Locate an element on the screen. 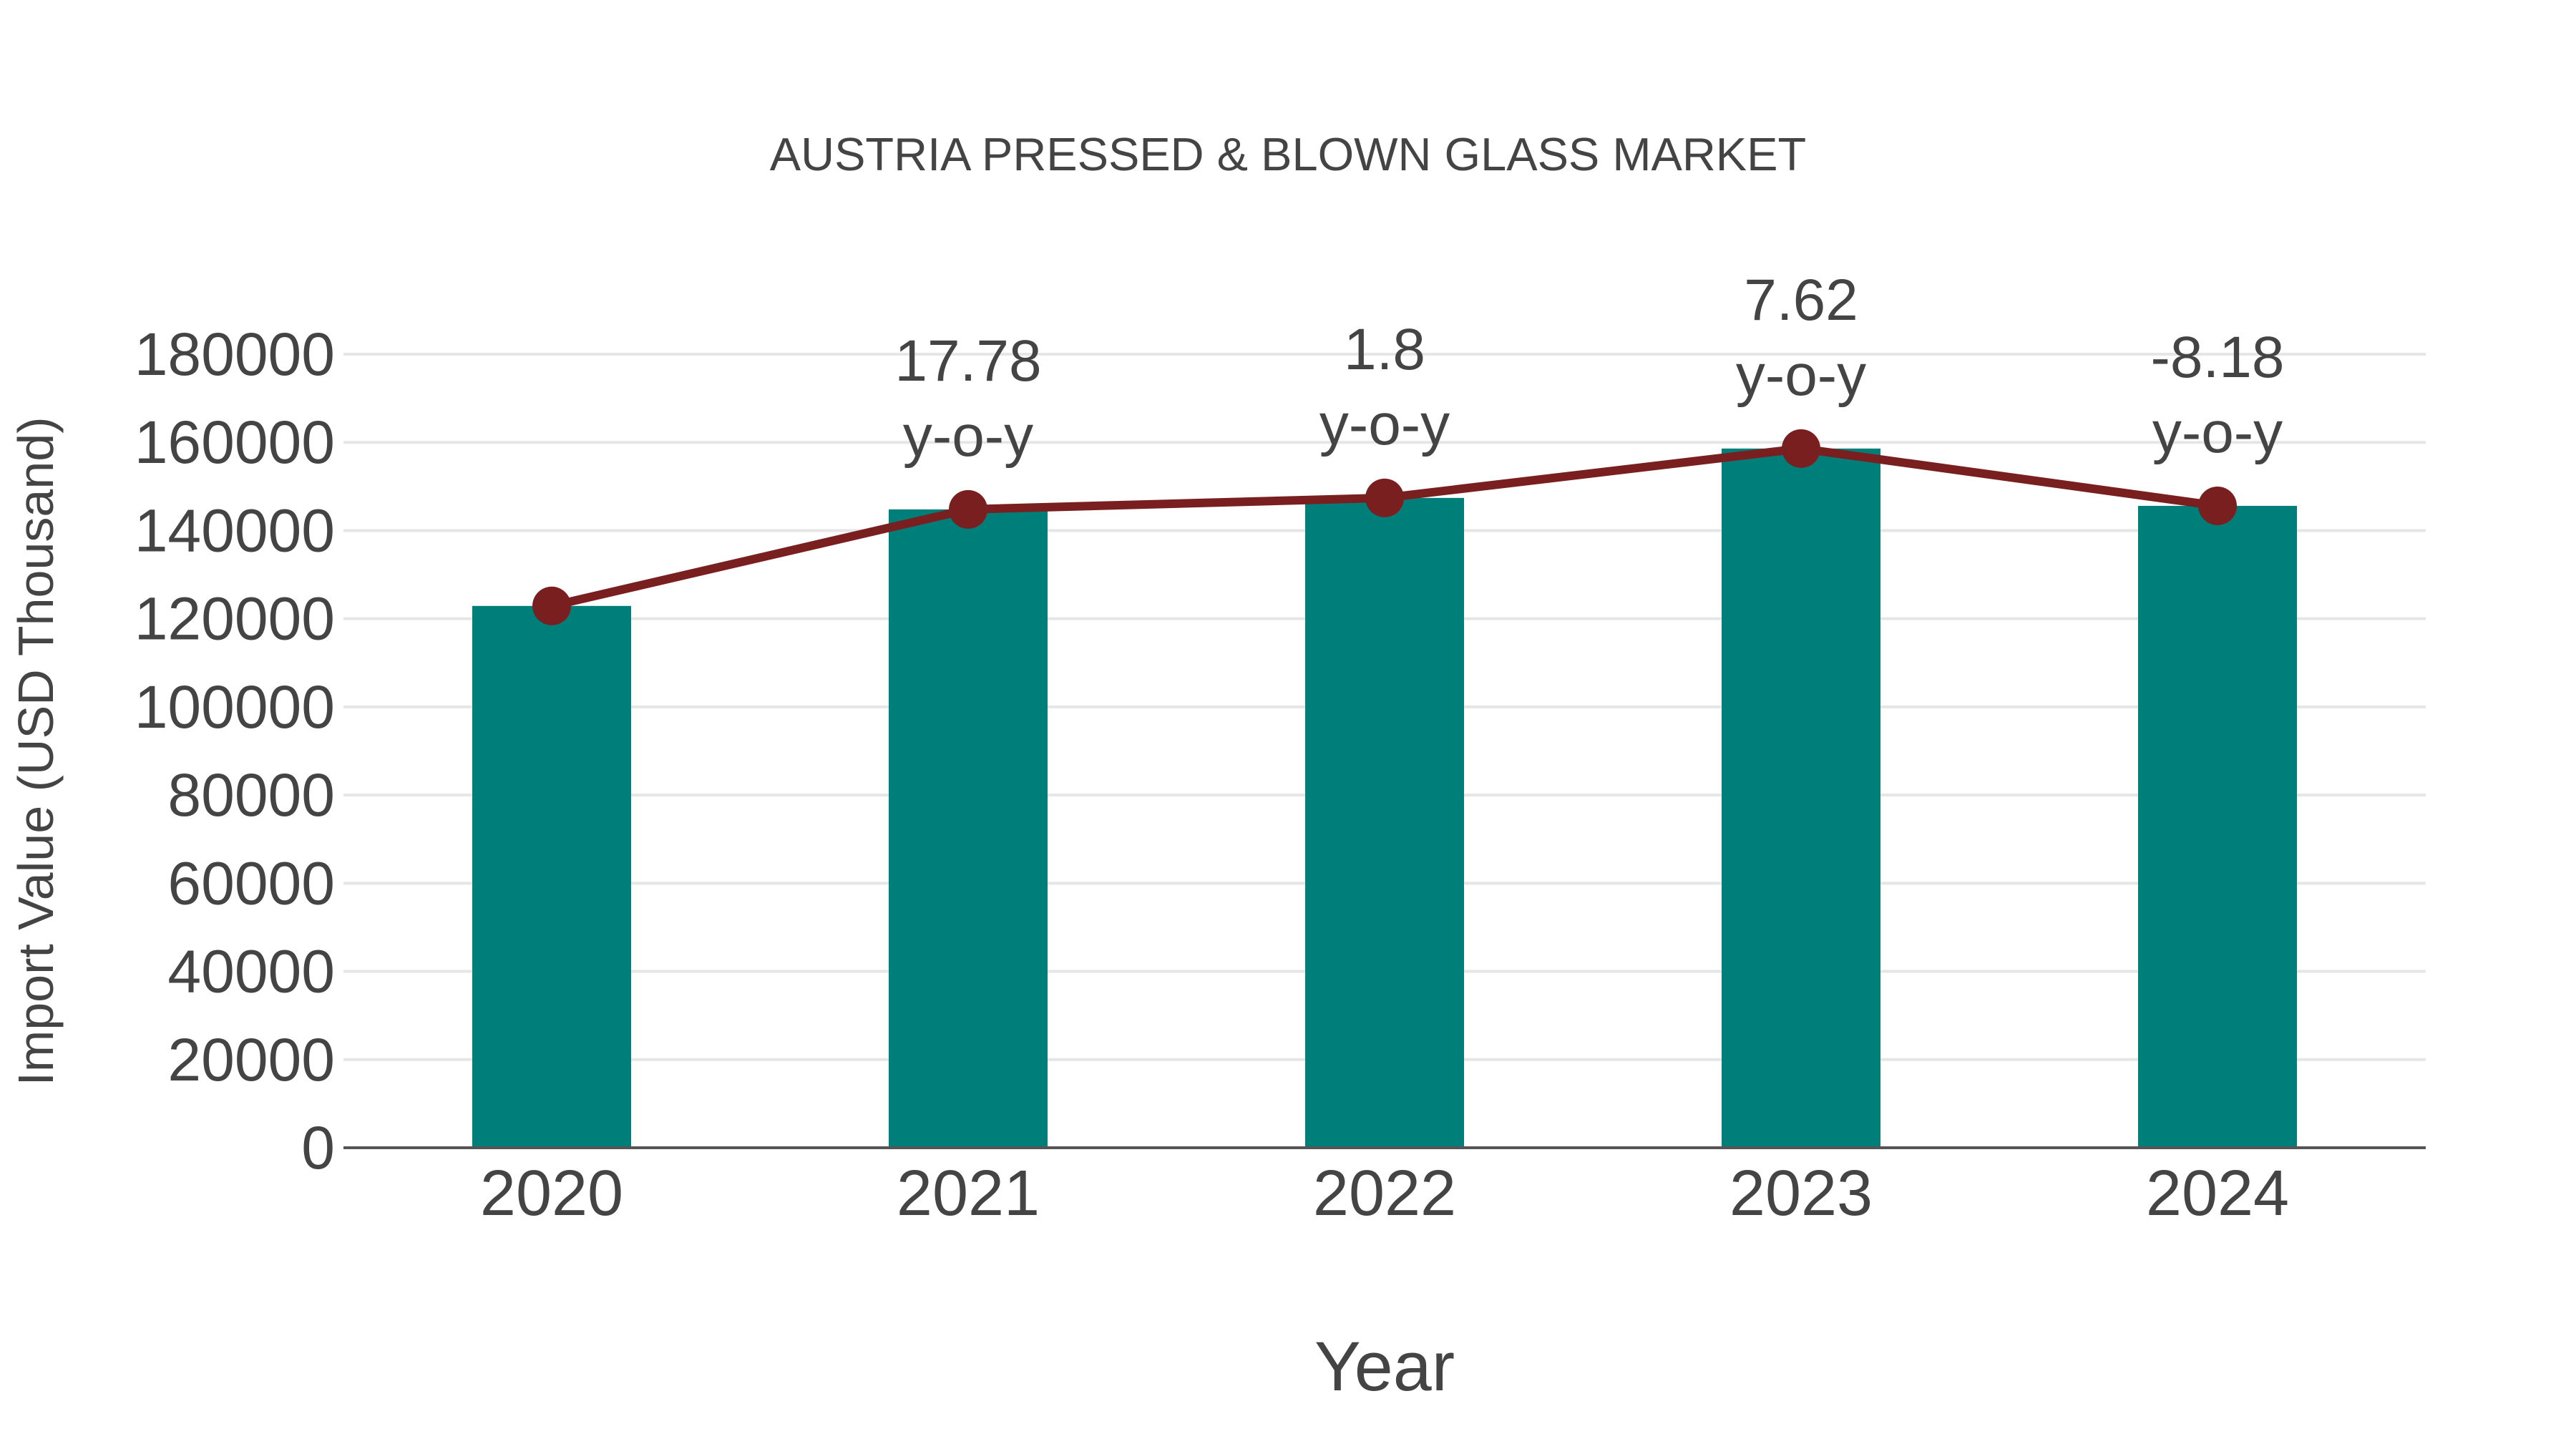  y-tick-label: 100000 is located at coordinates (235, 707).